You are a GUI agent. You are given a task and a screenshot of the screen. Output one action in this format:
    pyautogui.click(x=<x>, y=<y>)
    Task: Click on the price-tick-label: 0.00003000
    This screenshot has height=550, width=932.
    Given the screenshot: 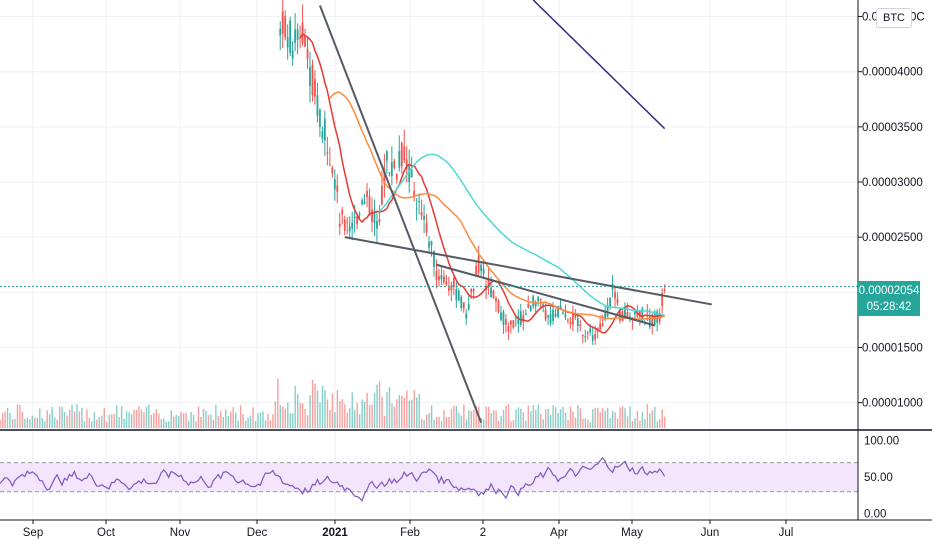 What is the action you would take?
    pyautogui.click(x=892, y=183)
    